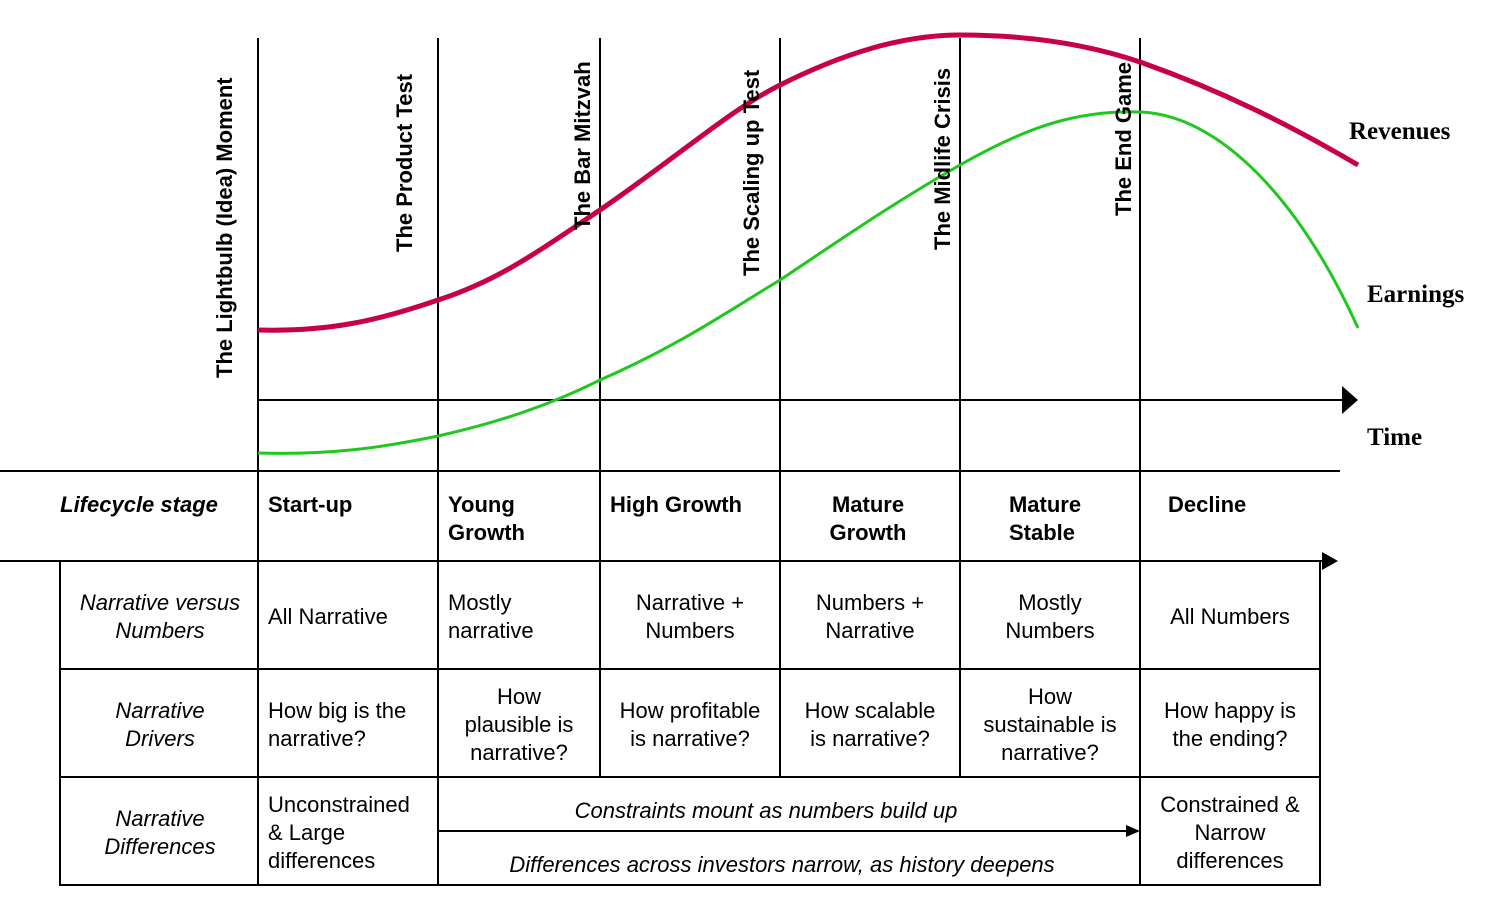  I want to click on milestone-label: The Bar Mitzvah, so click(582, 145).